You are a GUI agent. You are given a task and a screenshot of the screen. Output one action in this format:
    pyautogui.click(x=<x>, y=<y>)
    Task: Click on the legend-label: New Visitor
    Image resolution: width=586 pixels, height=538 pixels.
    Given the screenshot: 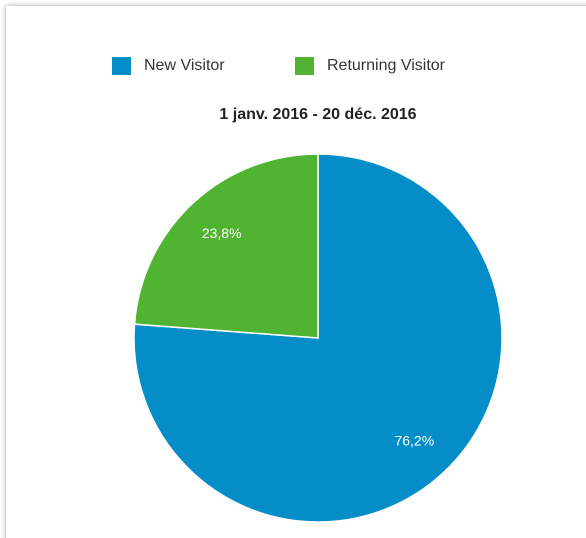 What is the action you would take?
    pyautogui.click(x=184, y=65)
    